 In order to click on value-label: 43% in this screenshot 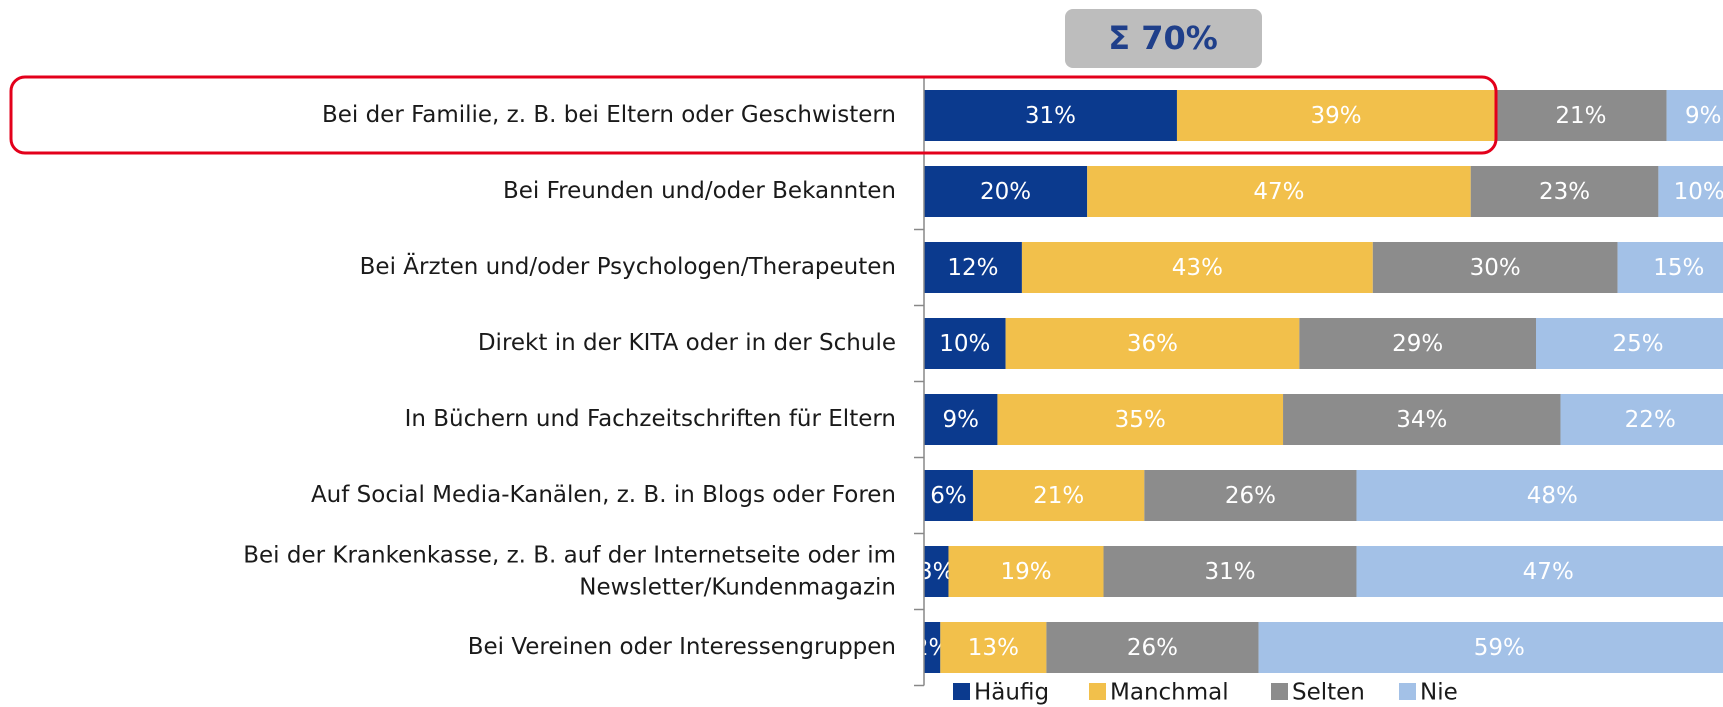, I will do `click(1197, 268)`.